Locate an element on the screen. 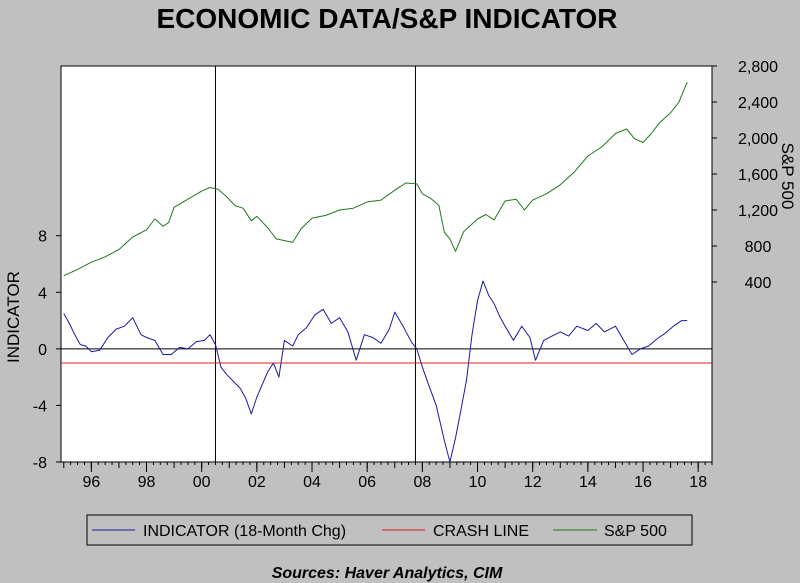 The image size is (800, 583). x-tick-label: 10 is located at coordinates (478, 482).